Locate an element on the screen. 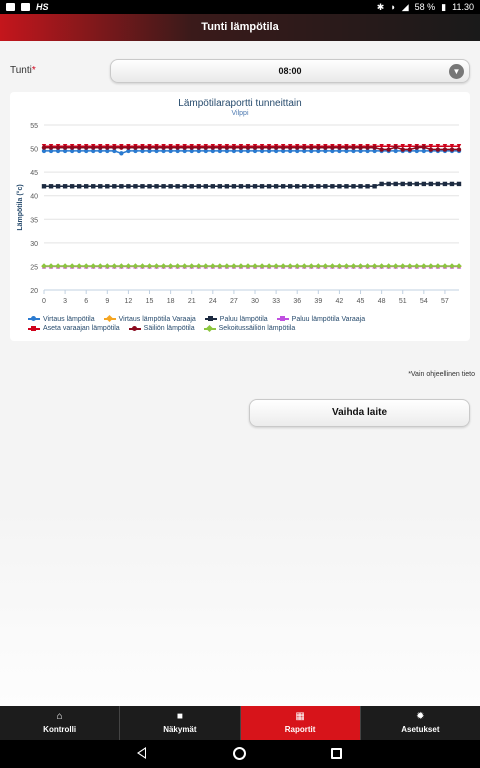 The image size is (480, 768). legend-label: Aseta varaajan lämpötila is located at coordinates (81, 328).